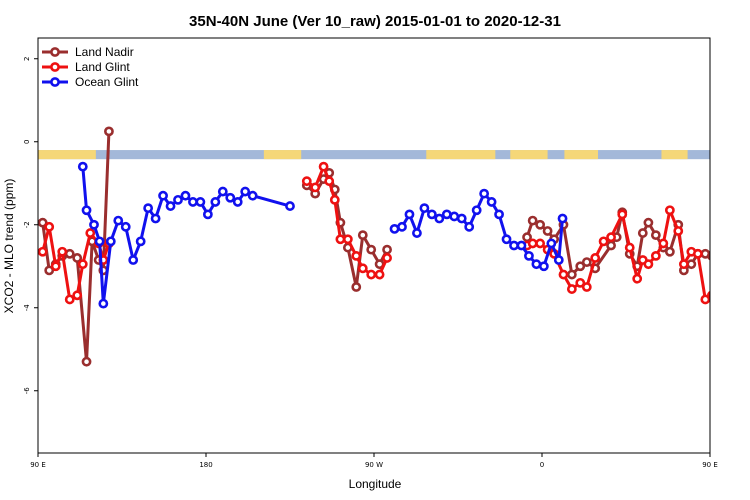 The height and width of the screenshot is (500, 750). Describe the element at coordinates (107, 82) in the screenshot. I see `legend-label: Ocean Glint` at that location.